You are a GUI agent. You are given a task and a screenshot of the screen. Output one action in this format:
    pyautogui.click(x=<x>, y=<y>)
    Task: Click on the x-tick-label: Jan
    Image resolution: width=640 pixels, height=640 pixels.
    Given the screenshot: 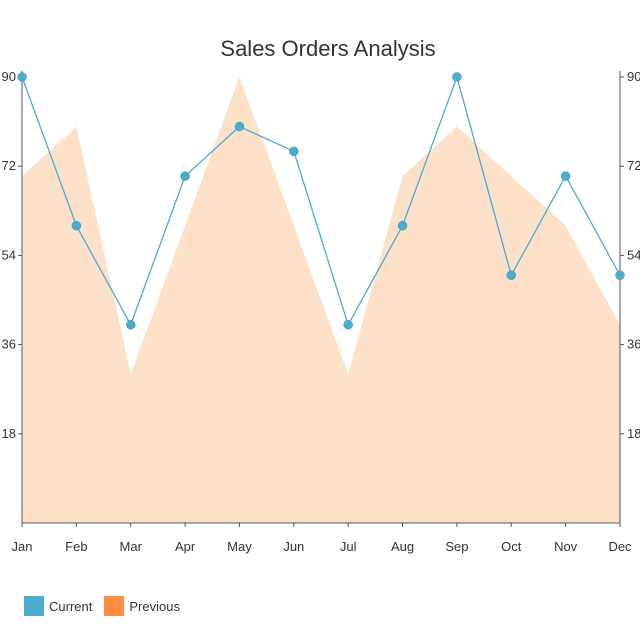 What is the action you would take?
    pyautogui.click(x=22, y=546)
    